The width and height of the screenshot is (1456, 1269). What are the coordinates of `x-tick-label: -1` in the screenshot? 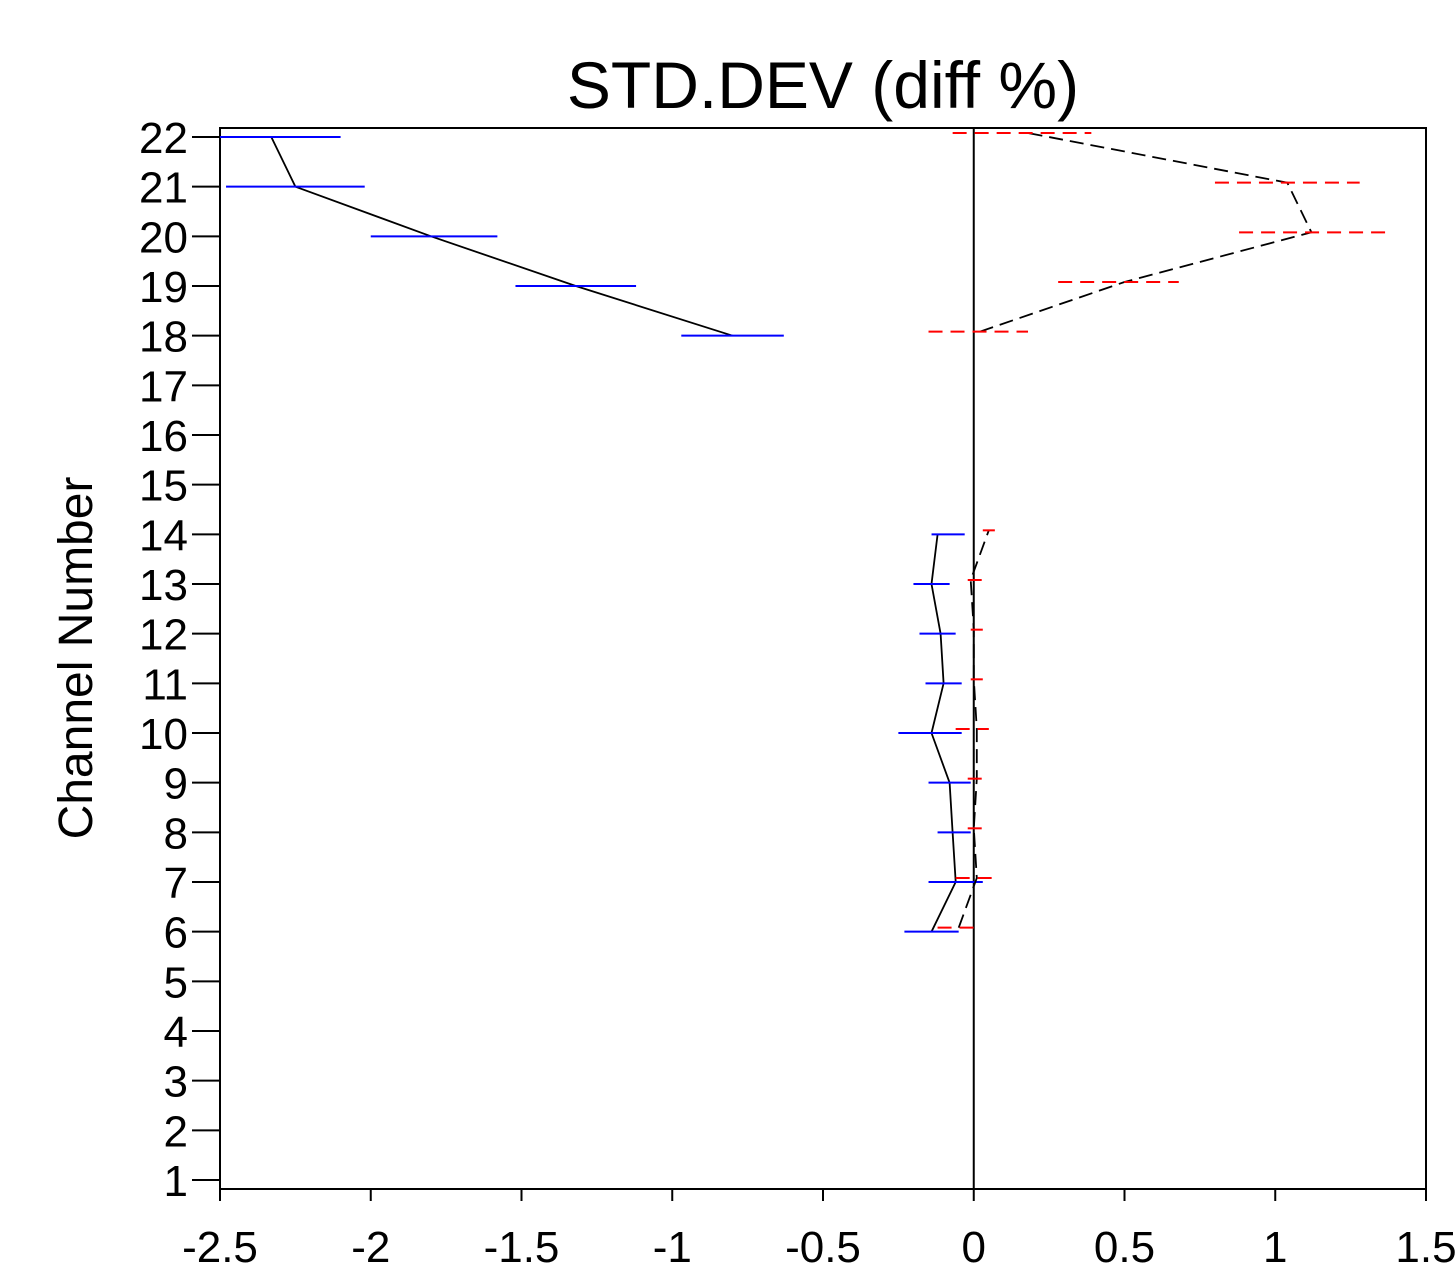 It's located at (672, 1246).